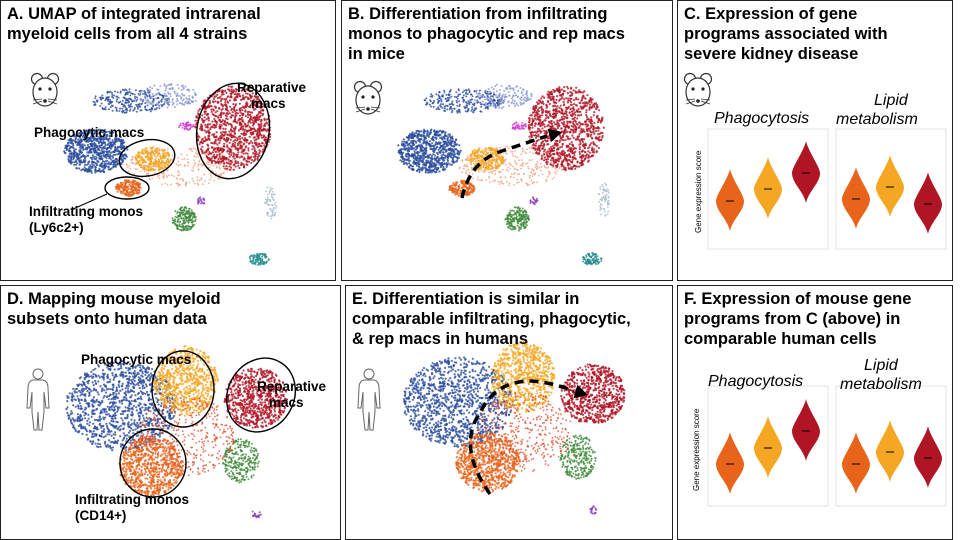 This screenshot has width=960, height=540. I want to click on label-infiltrating: Infiltrating monos (Ly6c2+), so click(86, 219).